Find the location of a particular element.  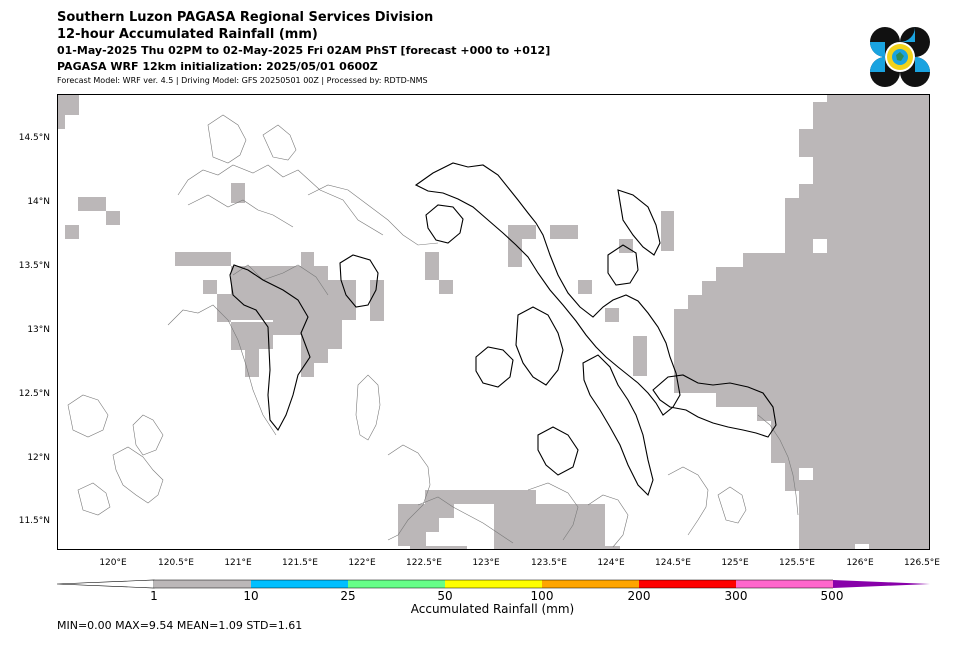

lon-label: 125.5°E is located at coordinates (797, 563).